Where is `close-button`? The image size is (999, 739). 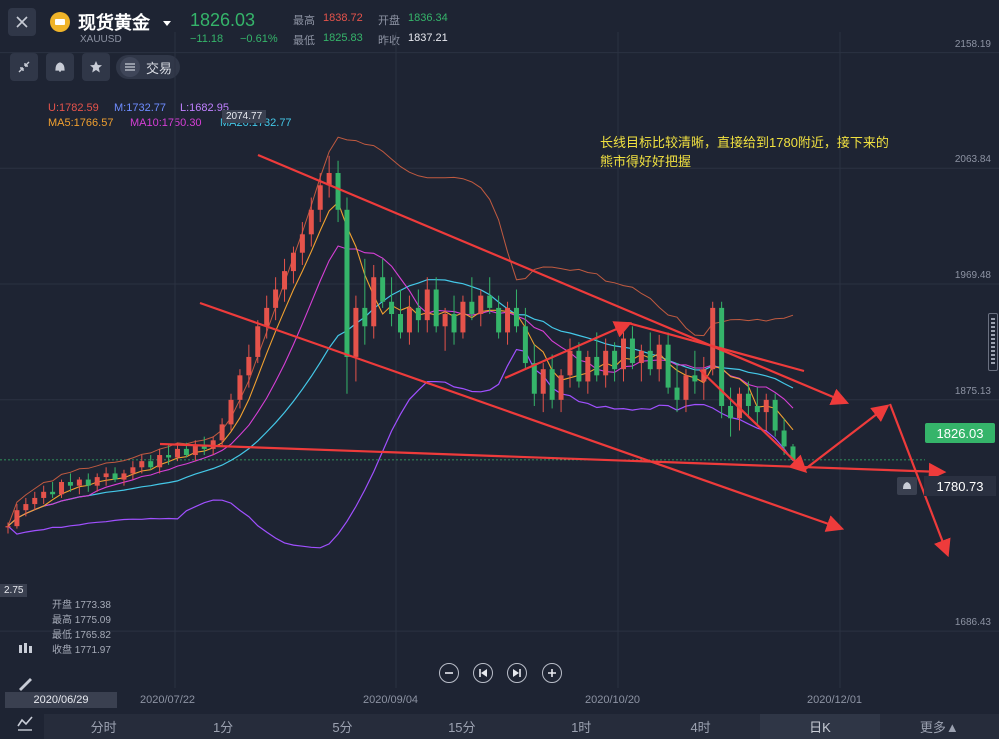
close-button is located at coordinates (22, 22).